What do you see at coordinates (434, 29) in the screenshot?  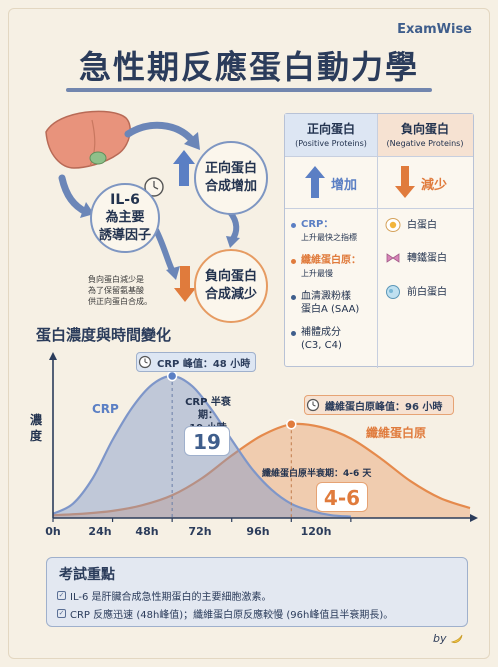 I see `brand-logo: ExamWise` at bounding box center [434, 29].